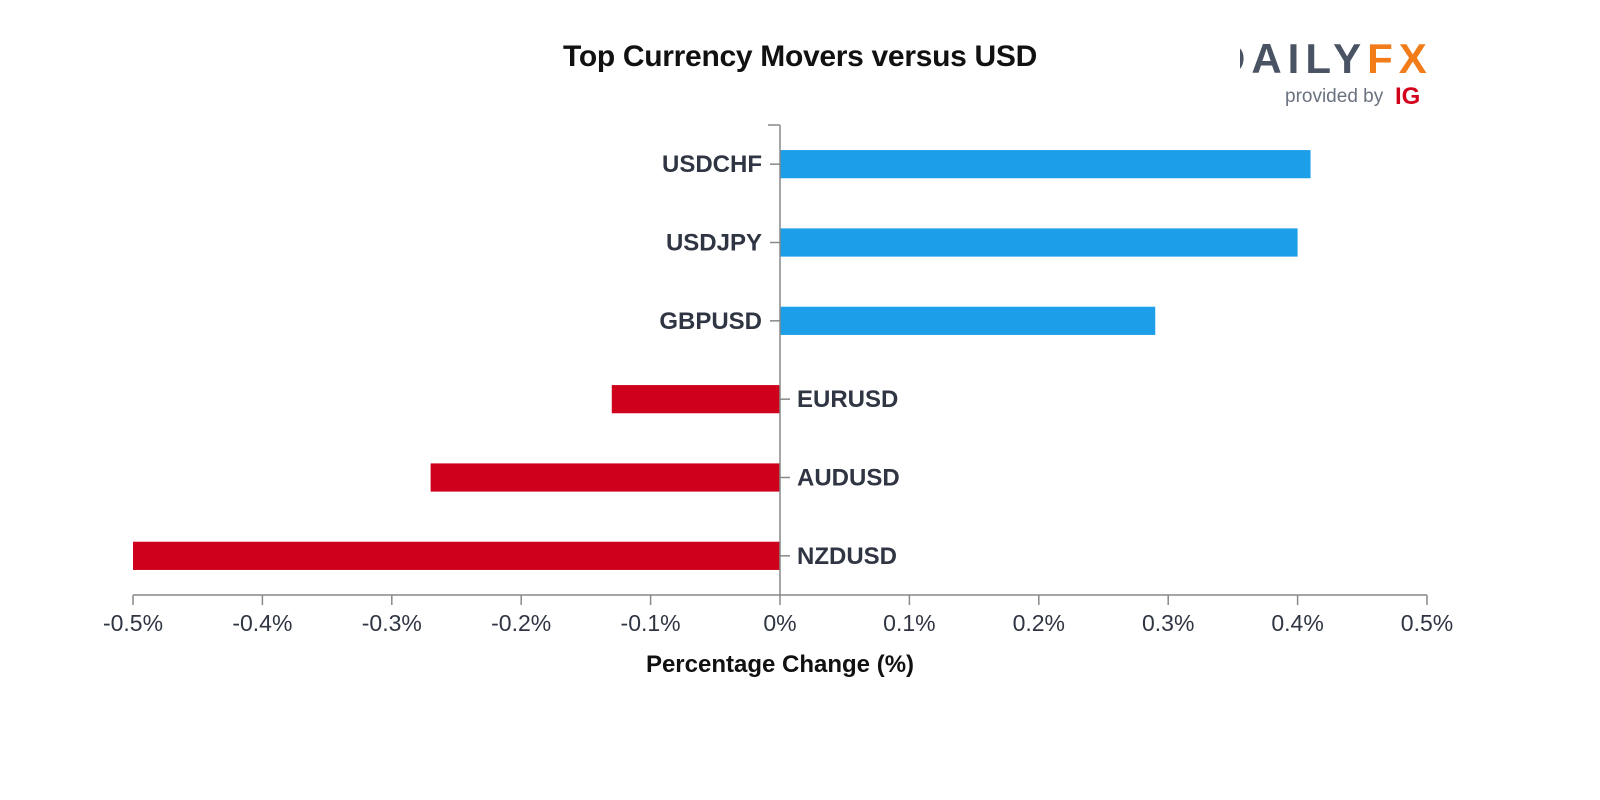 This screenshot has height=800, width=1600. I want to click on x-tick-label: 0.4%, so click(1297, 623).